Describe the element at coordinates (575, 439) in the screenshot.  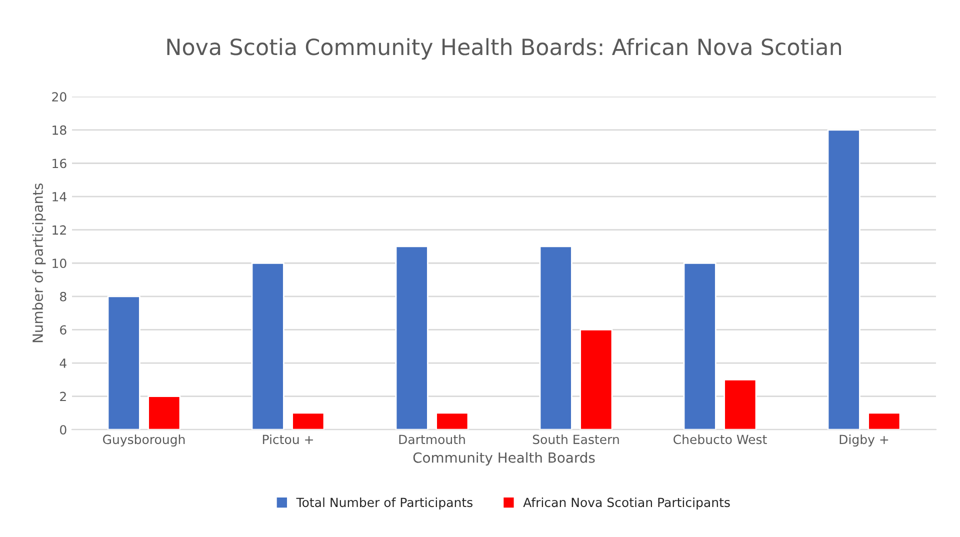
I see `x-tick-label: South Eastern` at that location.